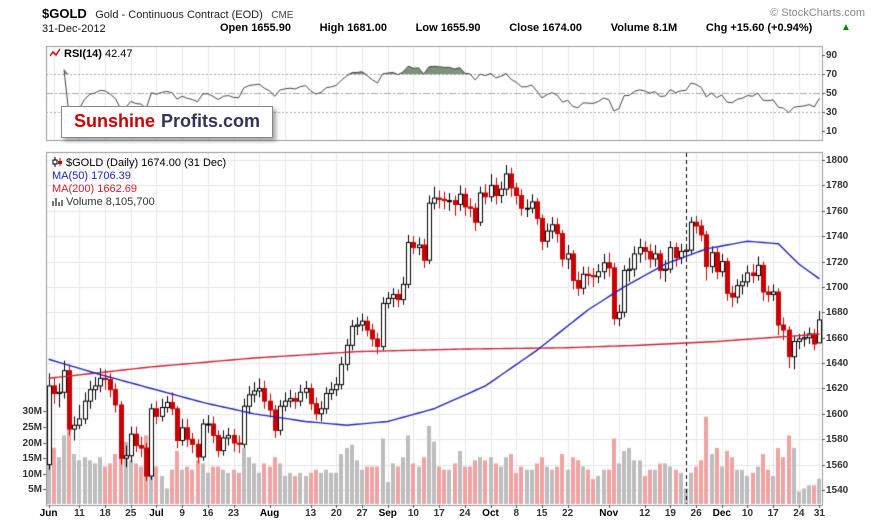  Describe the element at coordinates (460, 28) in the screenshot. I see `low-value: 1655.90` at that location.